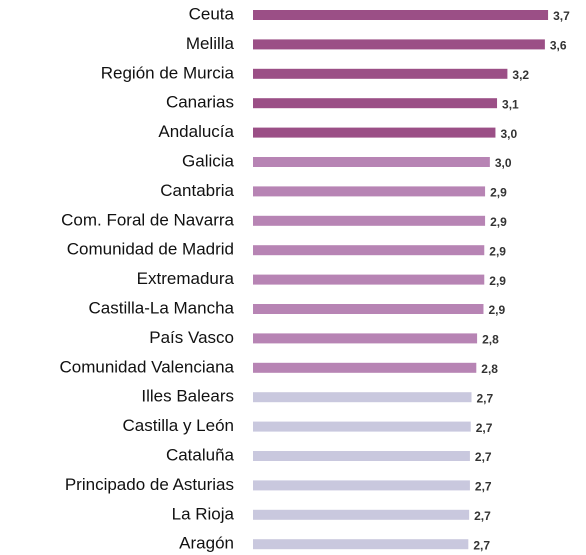  Describe the element at coordinates (149, 484) in the screenshot. I see `category-label: Principado de Asturias` at that location.